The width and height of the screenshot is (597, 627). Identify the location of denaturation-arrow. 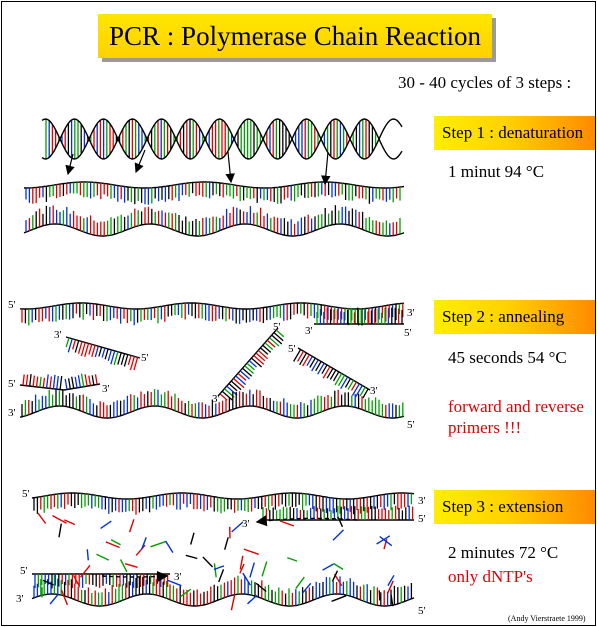
(230, 167).